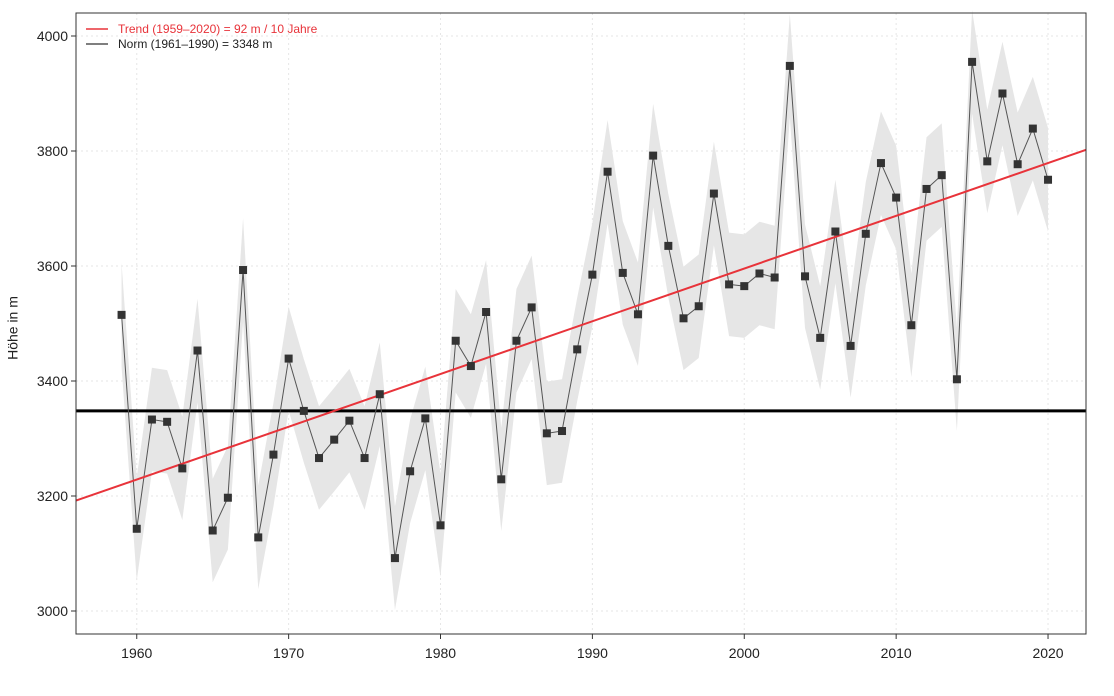  Describe the element at coordinates (136, 653) in the screenshot. I see `x-tick-label: 1960` at that location.